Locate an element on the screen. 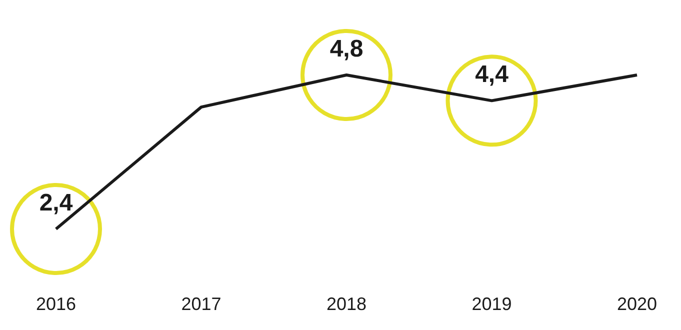 The width and height of the screenshot is (681, 330). data-label: 2,4 is located at coordinates (56, 203).